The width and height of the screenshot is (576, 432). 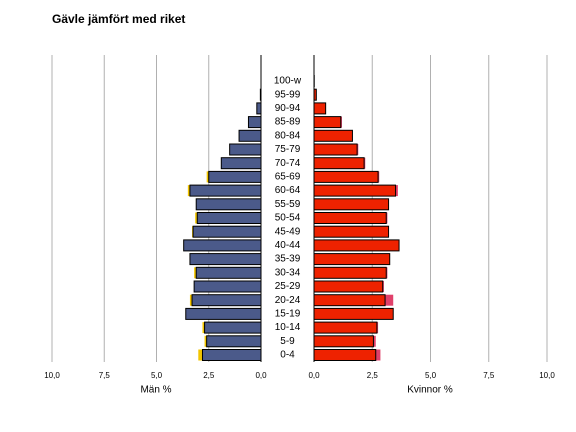 I want to click on y-tick-label: 65-69, so click(x=288, y=177).